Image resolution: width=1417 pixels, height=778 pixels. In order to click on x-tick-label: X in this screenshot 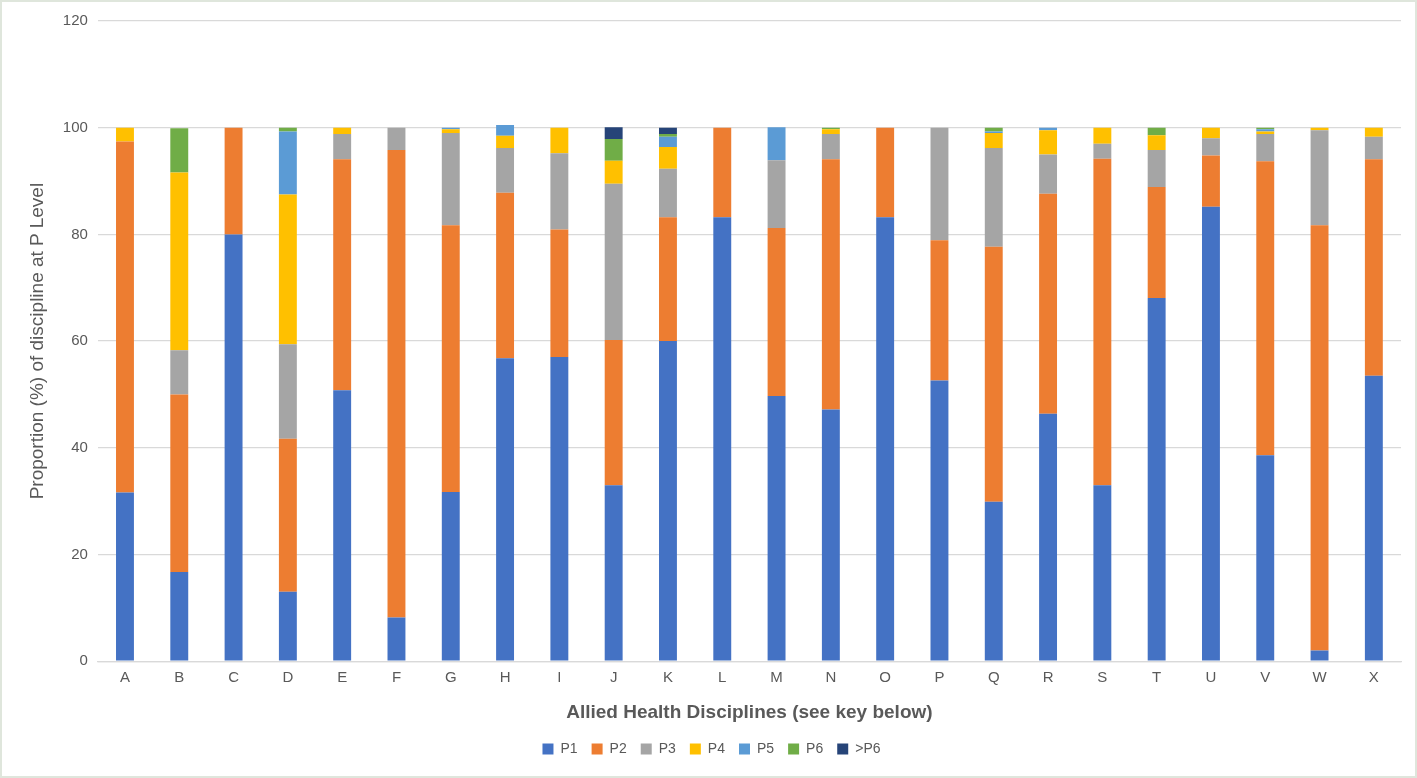, I will do `click(1373, 677)`.